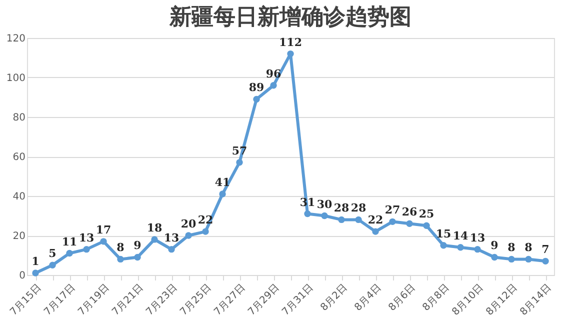 This screenshot has width=568, height=321. Describe the element at coordinates (536, 300) in the screenshot. I see `x-tick-label: 8月14日` at that location.